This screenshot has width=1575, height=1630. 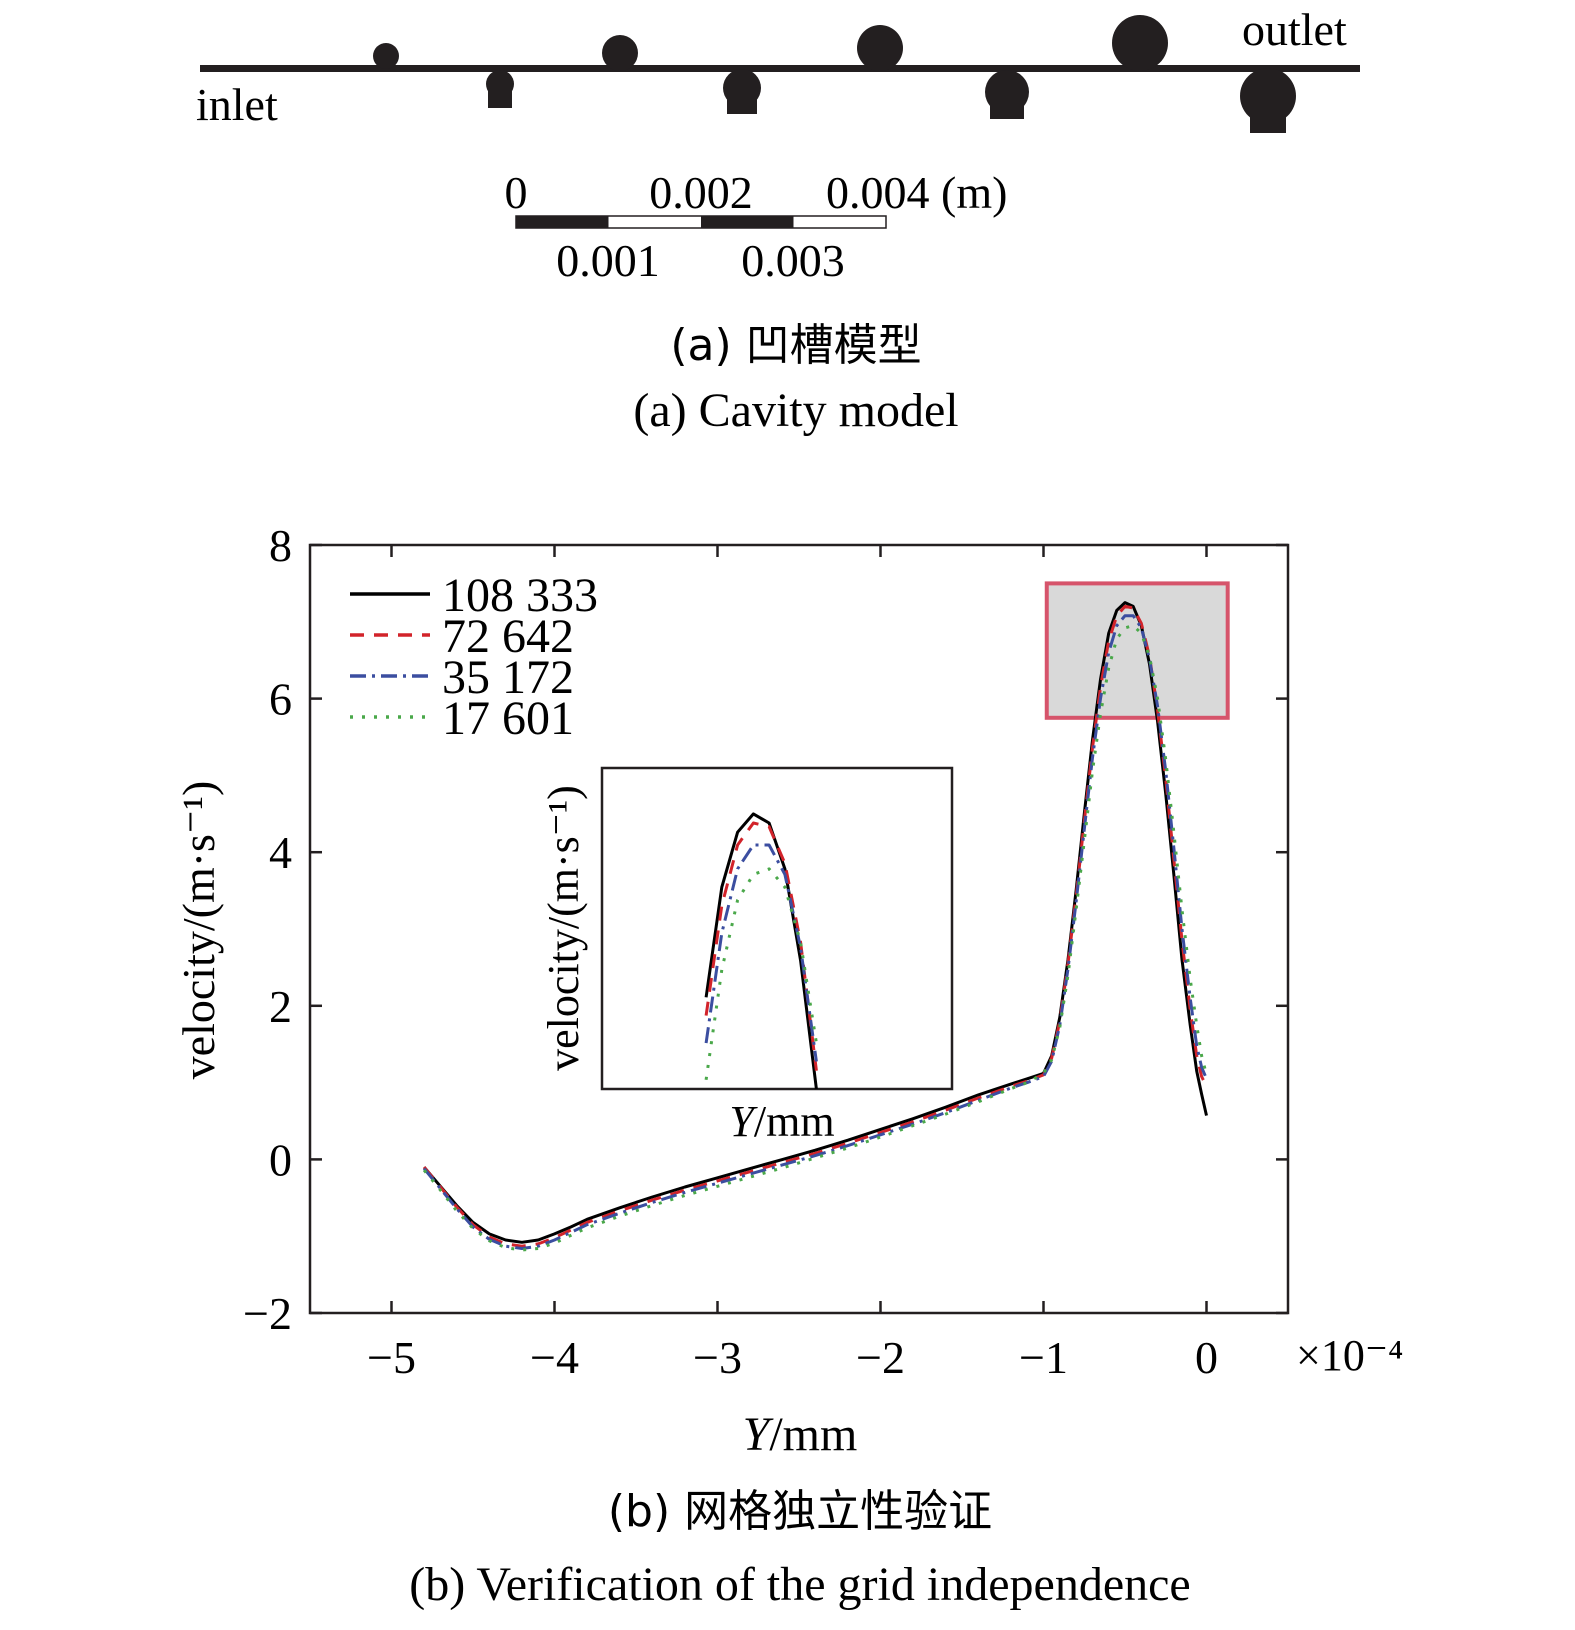 What do you see at coordinates (743, 1121) in the screenshot?
I see `inset-x-label-var: Y` at bounding box center [743, 1121].